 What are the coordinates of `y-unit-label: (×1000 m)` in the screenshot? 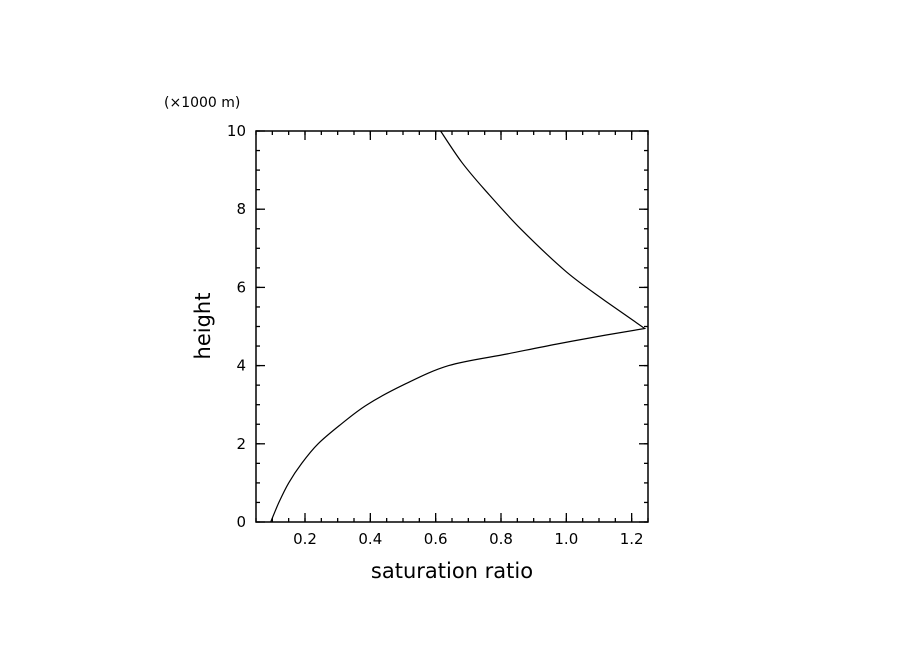 It's located at (202, 103).